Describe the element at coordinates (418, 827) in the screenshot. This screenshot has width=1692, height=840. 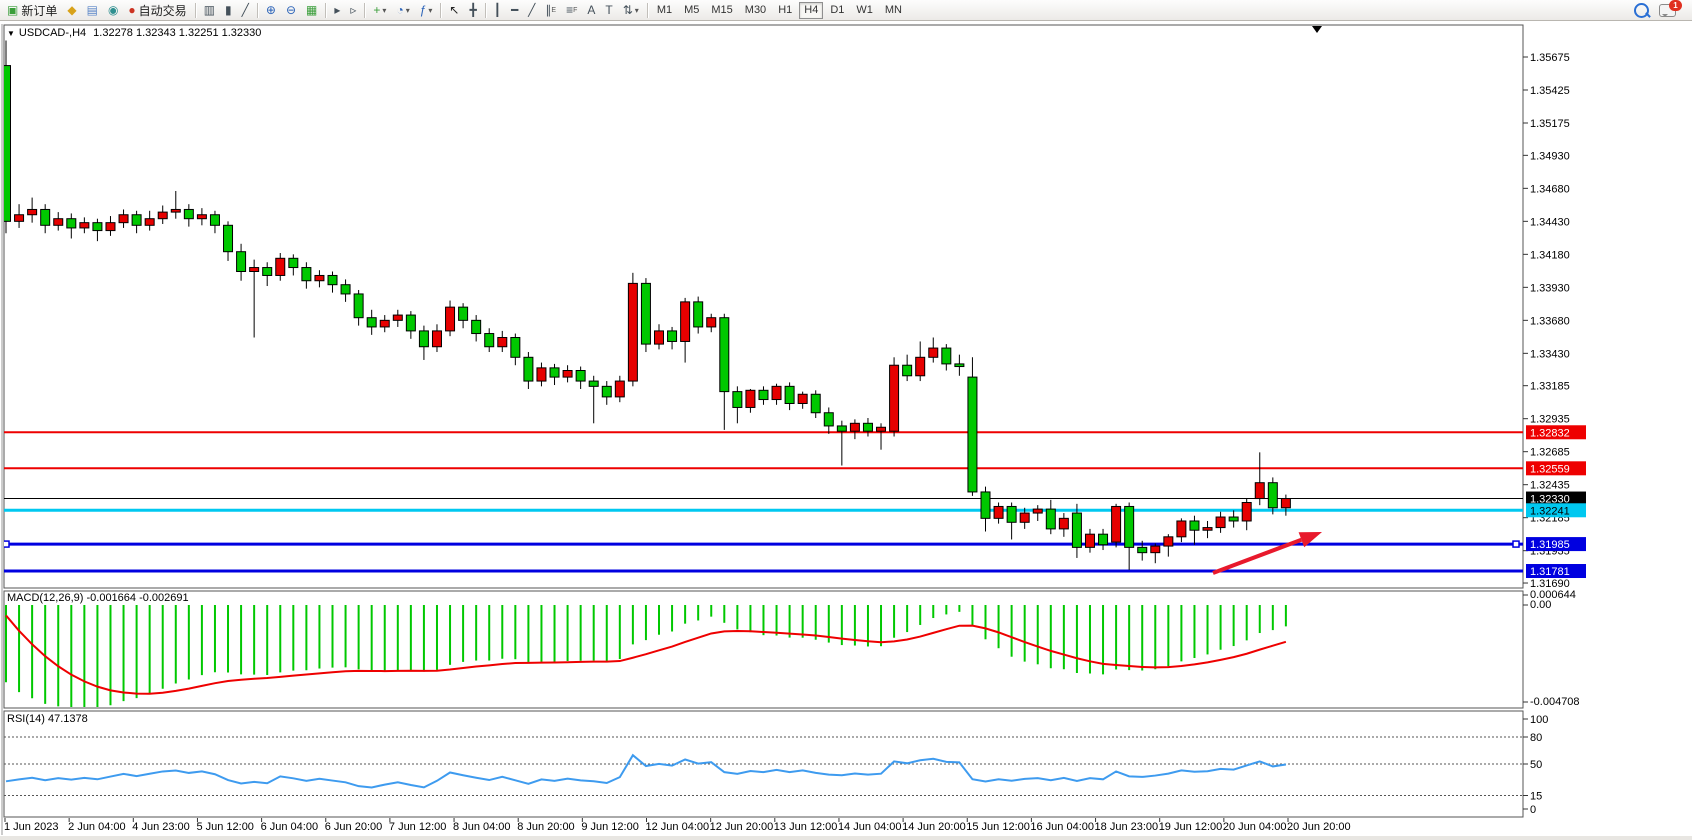
I see `time-label: 7 Jun 12:00` at that location.